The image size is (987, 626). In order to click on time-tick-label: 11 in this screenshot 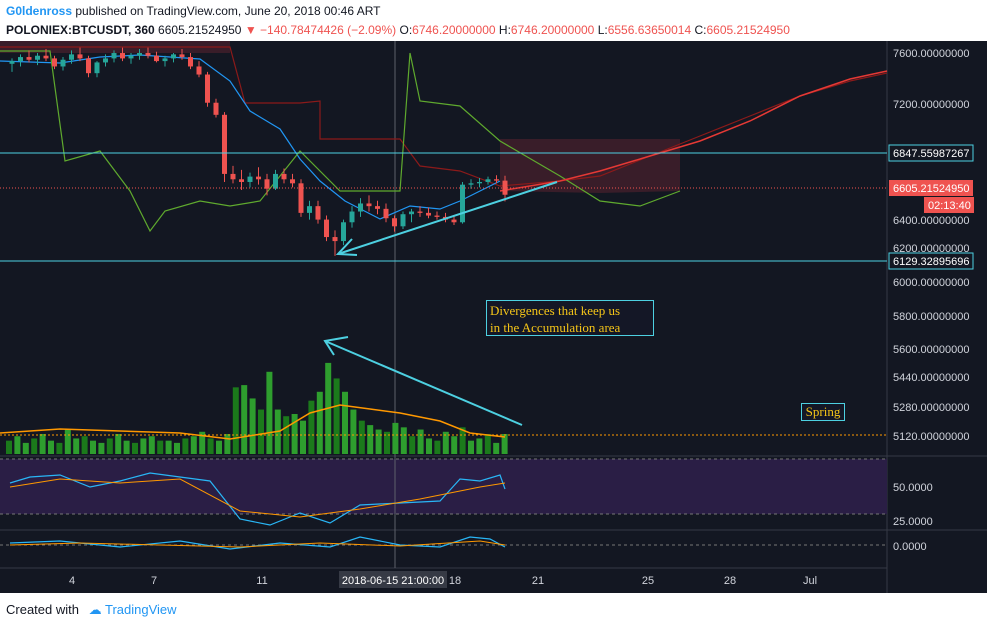, I will do `click(261, 581)`.